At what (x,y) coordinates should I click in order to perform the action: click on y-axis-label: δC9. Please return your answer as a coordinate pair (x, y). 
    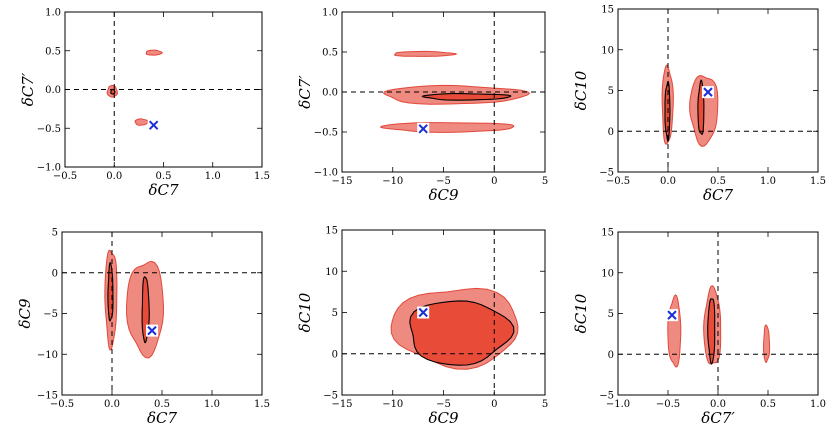
    Looking at the image, I should click on (25, 313).